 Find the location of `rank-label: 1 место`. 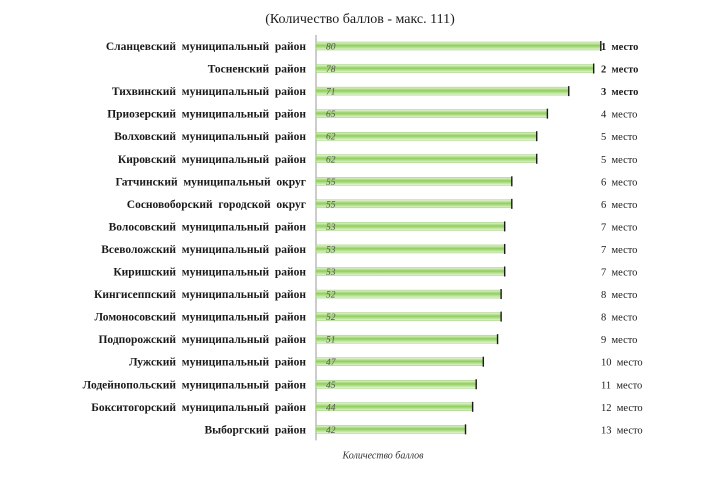

rank-label: 1 место is located at coordinates (619, 47).